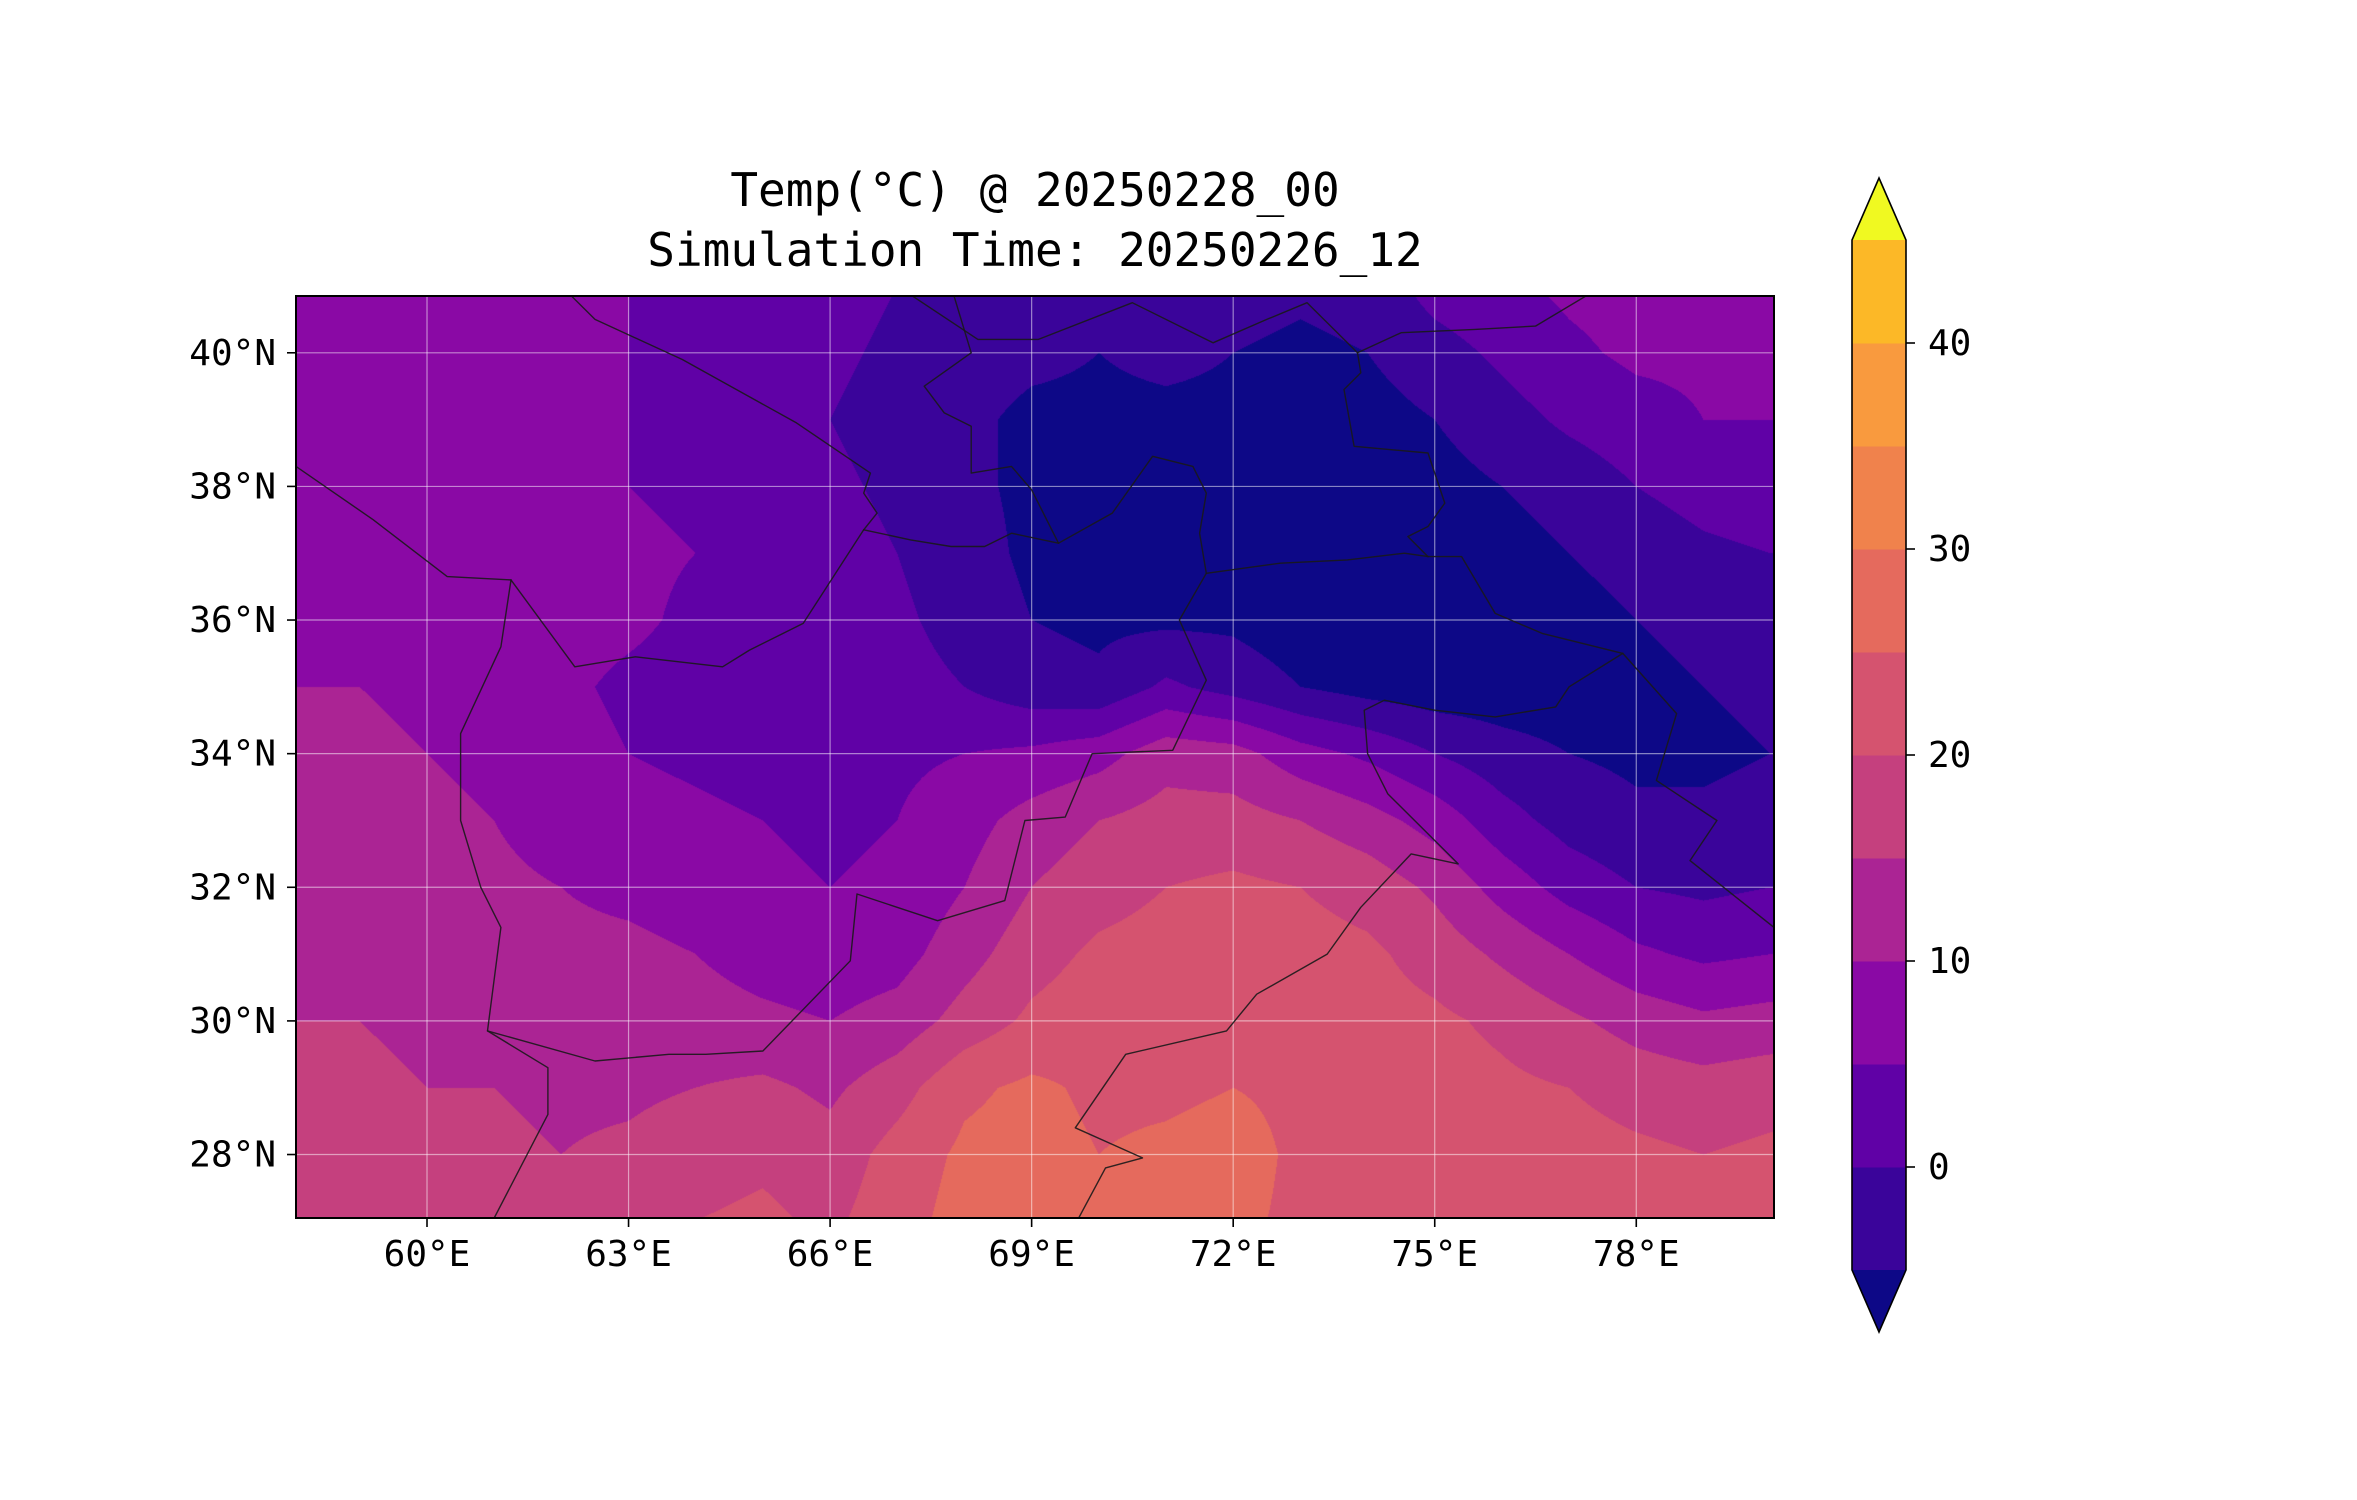 The image size is (2357, 1500). I want to click on colorbar-tick-label: 30, so click(1949, 549).